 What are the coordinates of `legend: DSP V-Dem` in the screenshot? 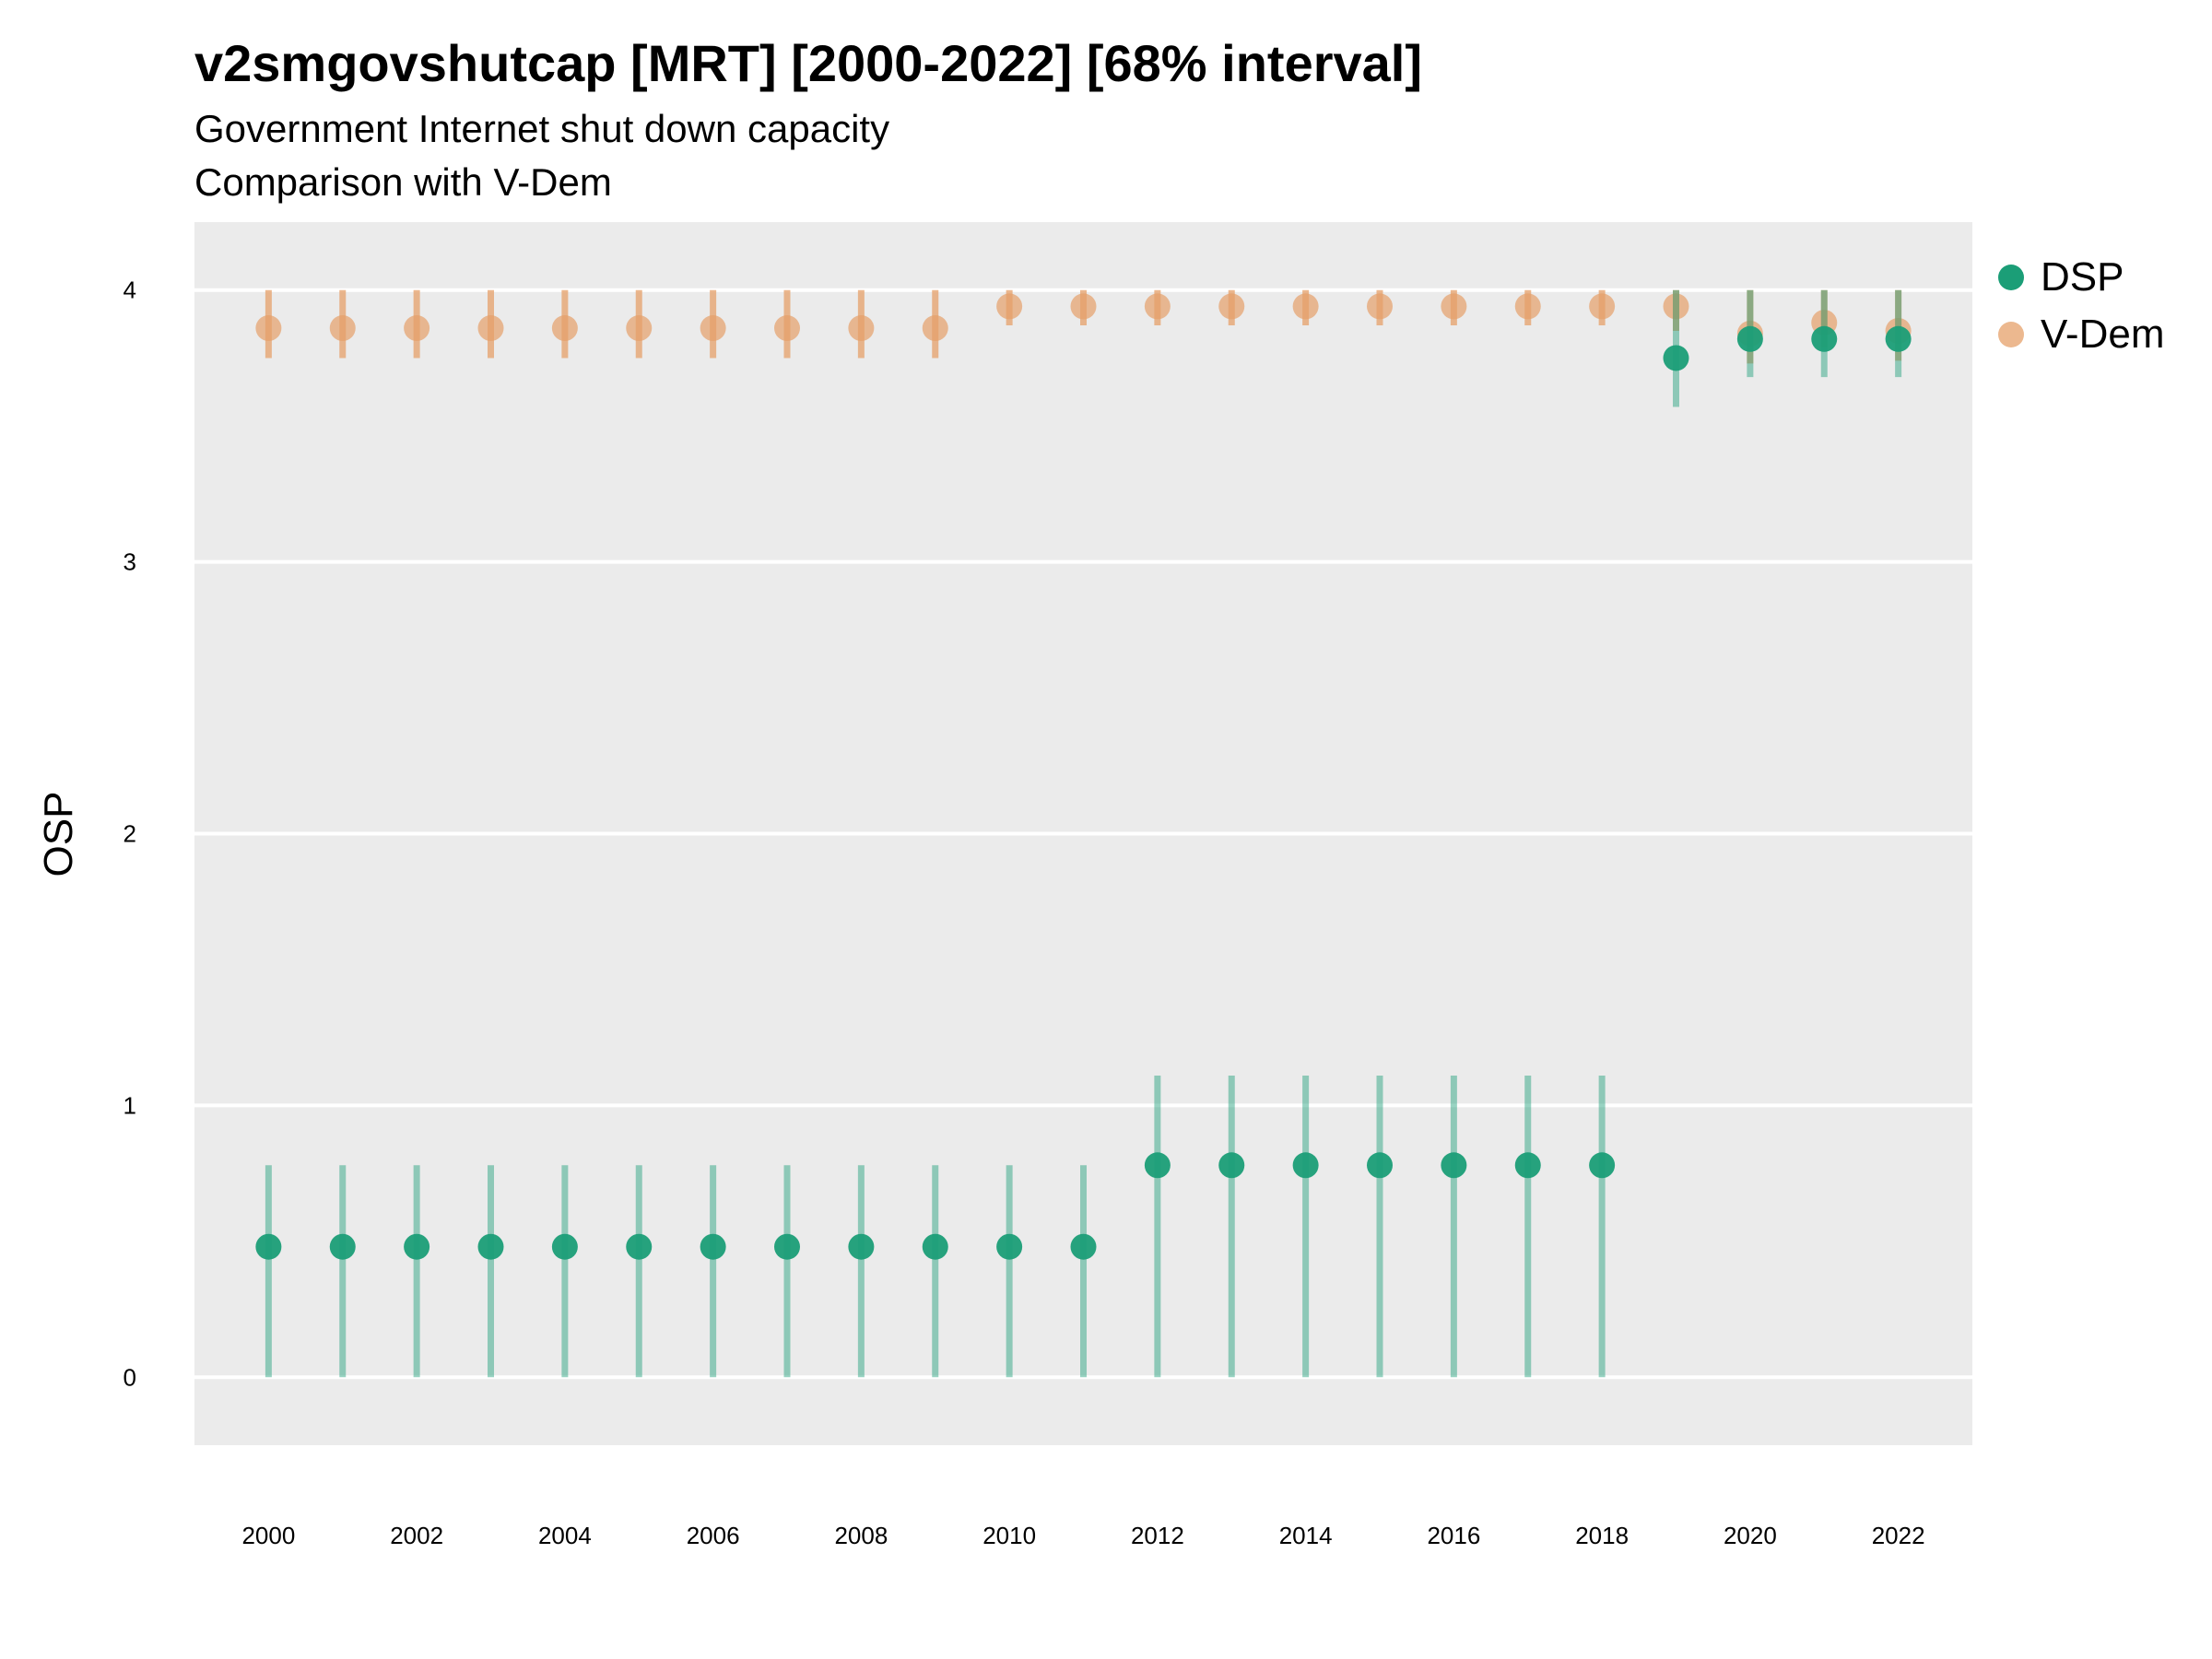 It's located at (2081, 306).